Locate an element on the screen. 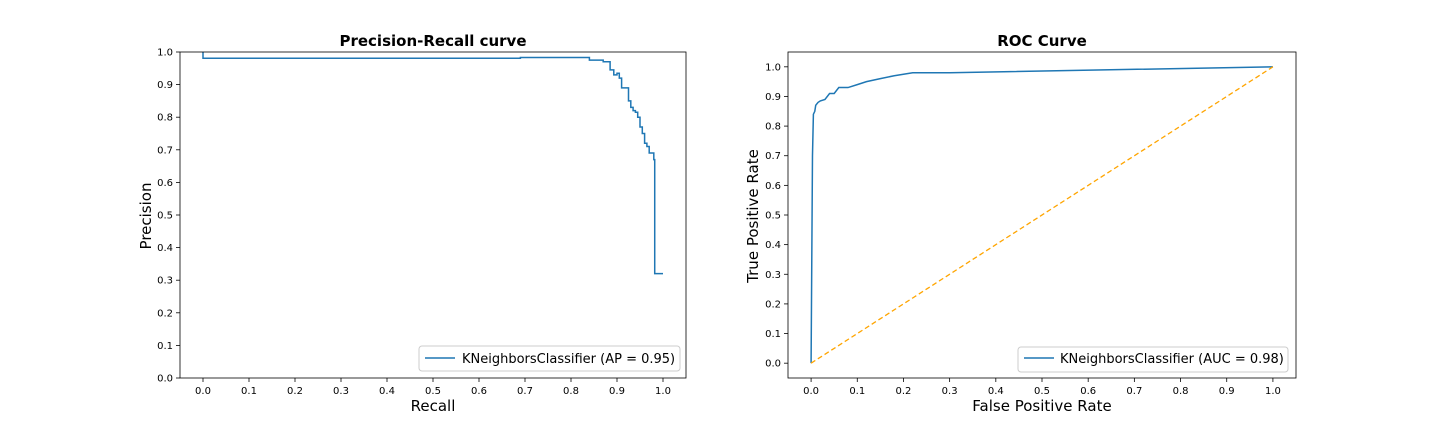  x-axis-label: False Positive Rate is located at coordinates (1041, 406).